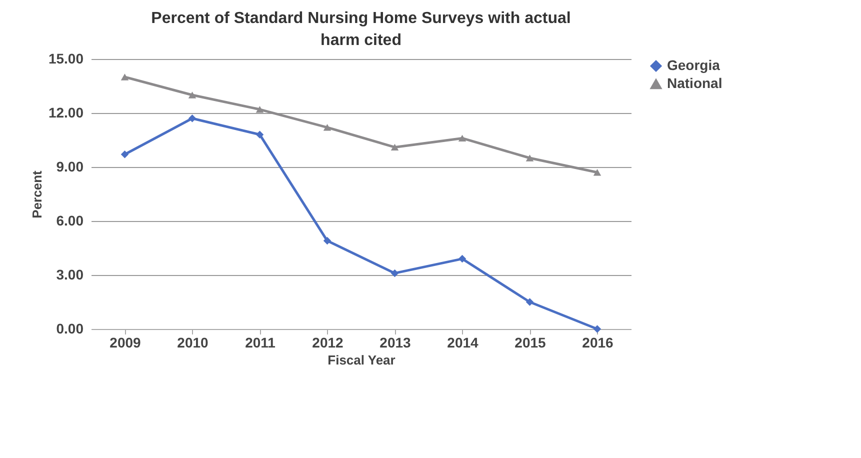 The width and height of the screenshot is (861, 458). Describe the element at coordinates (66, 112) in the screenshot. I see `y-tick-label: 12.00` at that location.